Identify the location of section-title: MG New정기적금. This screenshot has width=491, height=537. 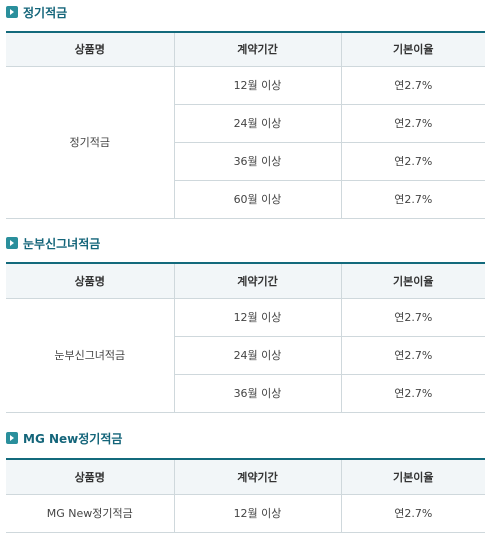
(64, 438).